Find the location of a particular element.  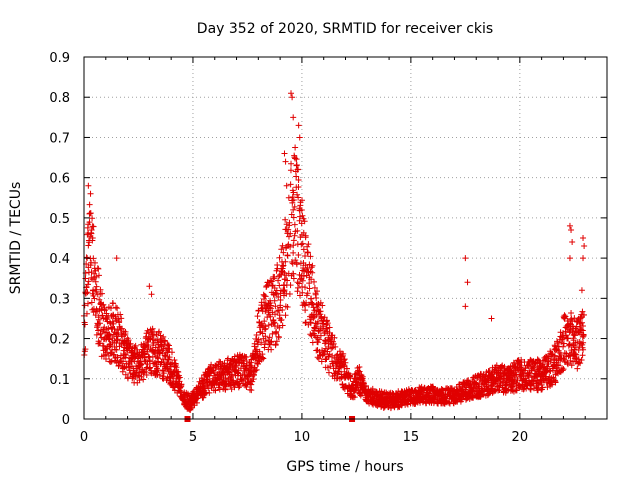

y-tick-label: 0.2 is located at coordinates (59, 340).